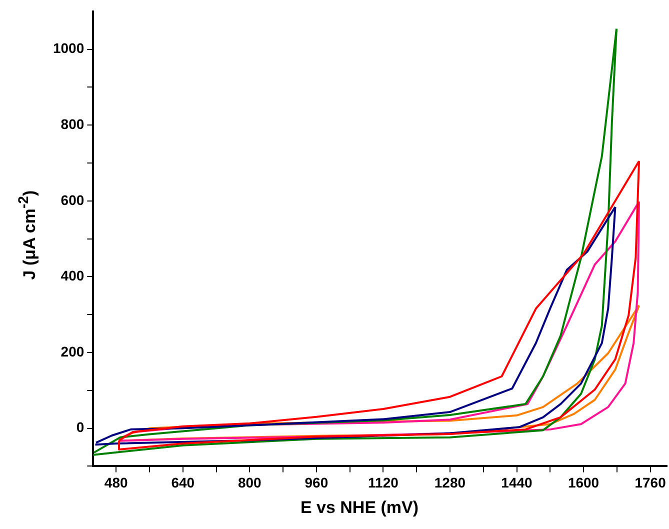 This screenshot has width=669, height=529. I want to click on y-tick-label: 0, so click(80, 427).